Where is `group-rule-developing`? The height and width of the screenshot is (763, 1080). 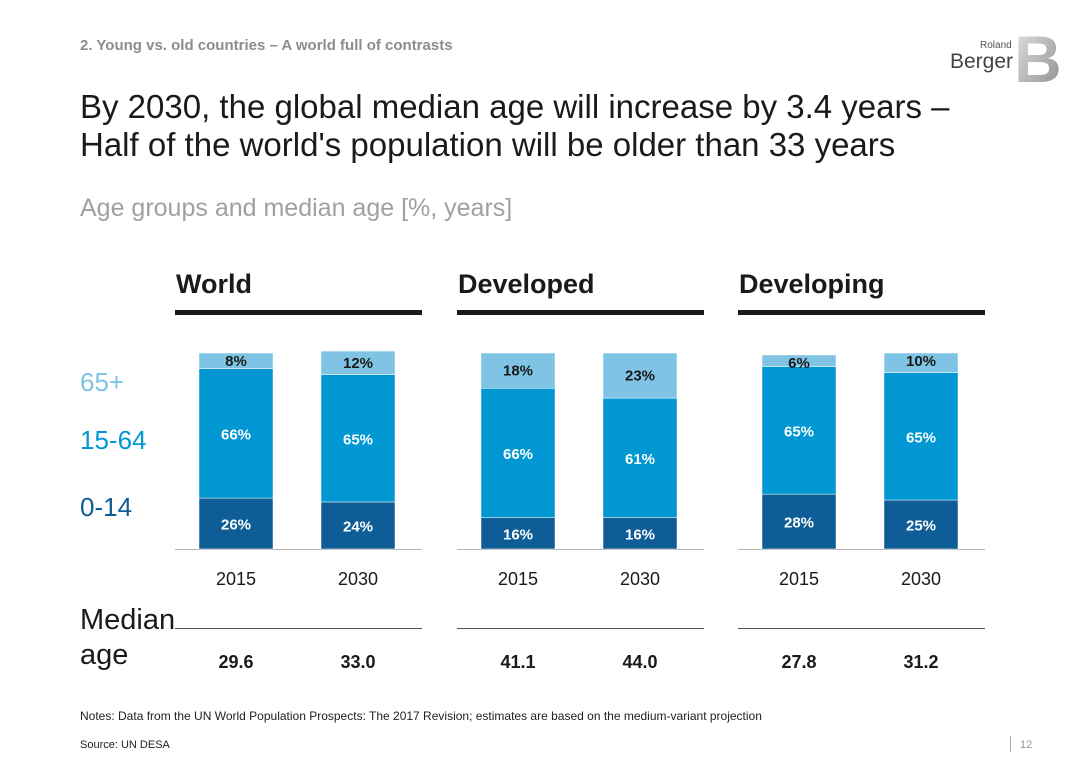
group-rule-developing is located at coordinates (861, 312).